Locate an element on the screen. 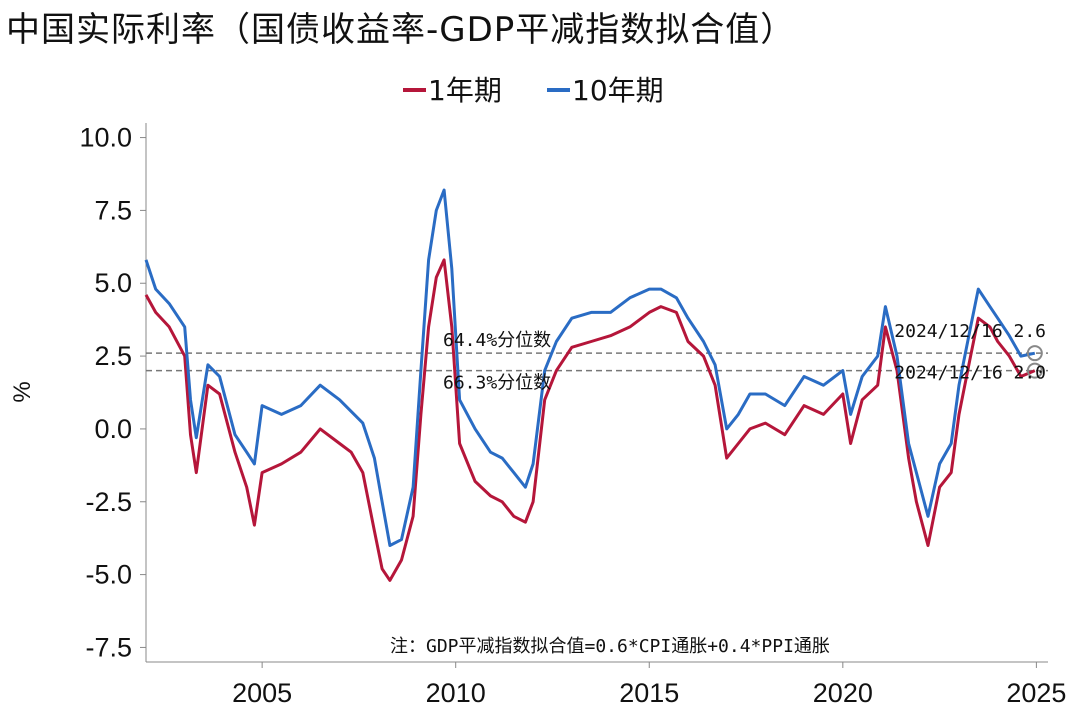 This screenshot has width=1080, height=715. y-tick-label: -7.5 is located at coordinates (108, 647).